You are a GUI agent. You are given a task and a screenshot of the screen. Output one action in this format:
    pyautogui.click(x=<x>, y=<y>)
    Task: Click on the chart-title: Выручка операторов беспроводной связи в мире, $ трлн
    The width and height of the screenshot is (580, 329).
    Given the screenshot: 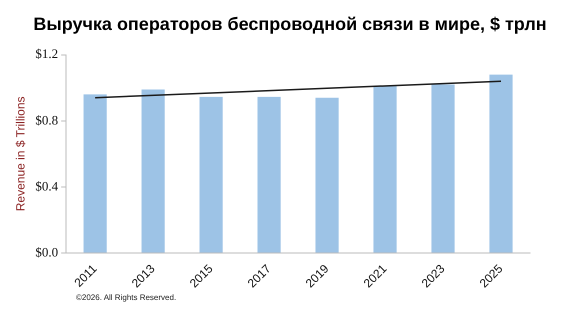 What is the action you would take?
    pyautogui.click(x=290, y=25)
    